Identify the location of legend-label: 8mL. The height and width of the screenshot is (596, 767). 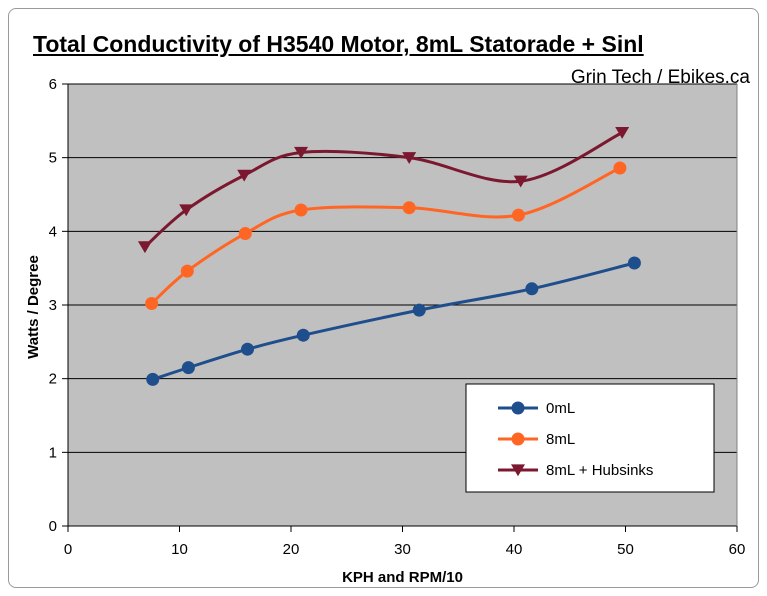
(560, 439).